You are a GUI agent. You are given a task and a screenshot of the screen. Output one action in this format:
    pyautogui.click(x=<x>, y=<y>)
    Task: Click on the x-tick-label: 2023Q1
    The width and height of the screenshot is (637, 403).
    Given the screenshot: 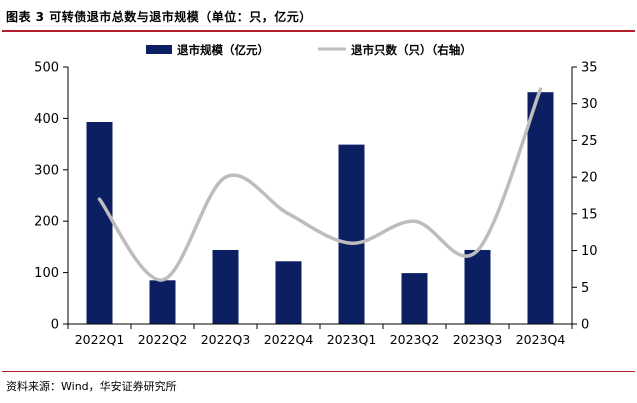 What is the action you would take?
    pyautogui.click(x=352, y=339)
    